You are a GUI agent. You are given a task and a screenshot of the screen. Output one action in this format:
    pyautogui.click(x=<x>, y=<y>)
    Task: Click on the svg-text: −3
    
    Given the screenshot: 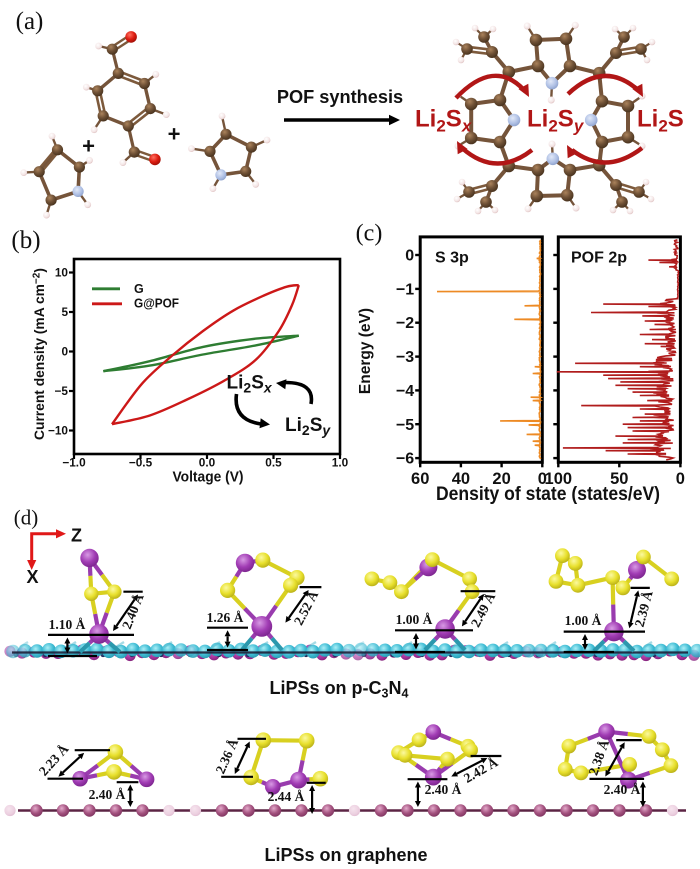 What is the action you would take?
    pyautogui.click(x=405, y=357)
    